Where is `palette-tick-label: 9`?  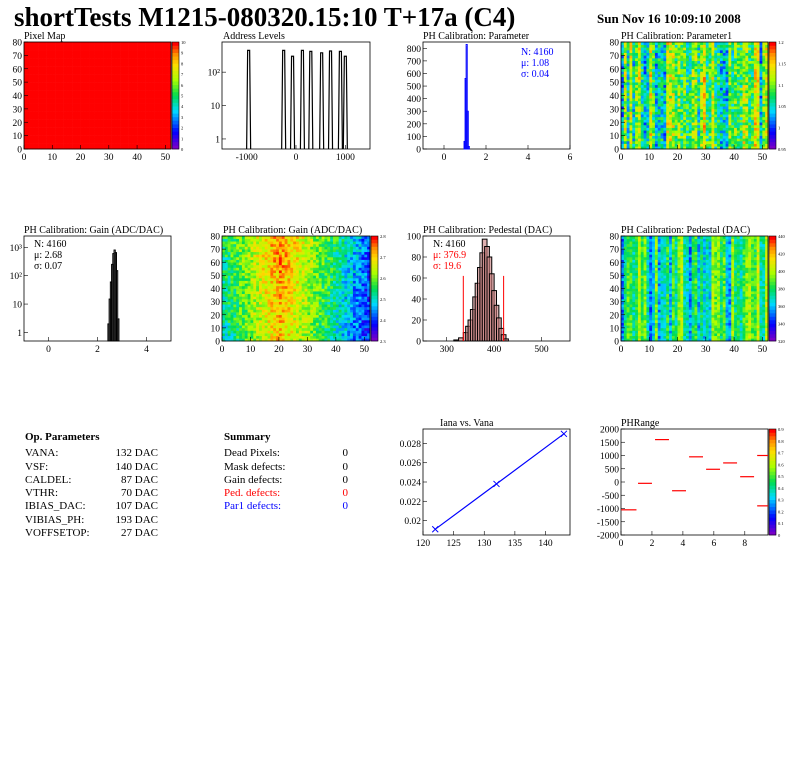 palette-tick-label: 9 is located at coordinates (182, 53).